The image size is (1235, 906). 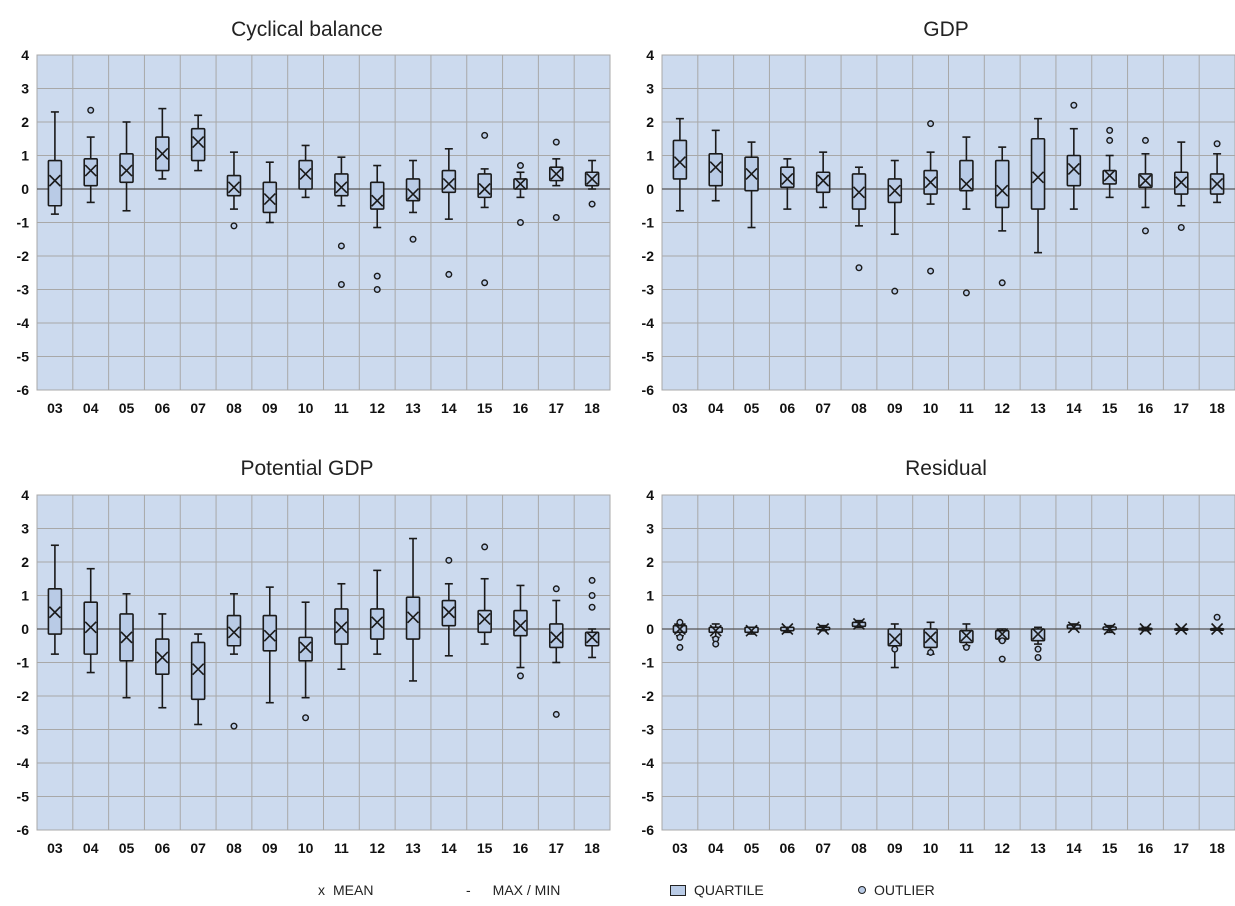 What do you see at coordinates (163, 848) in the screenshot?
I see `x-tick-label: 06` at bounding box center [163, 848].